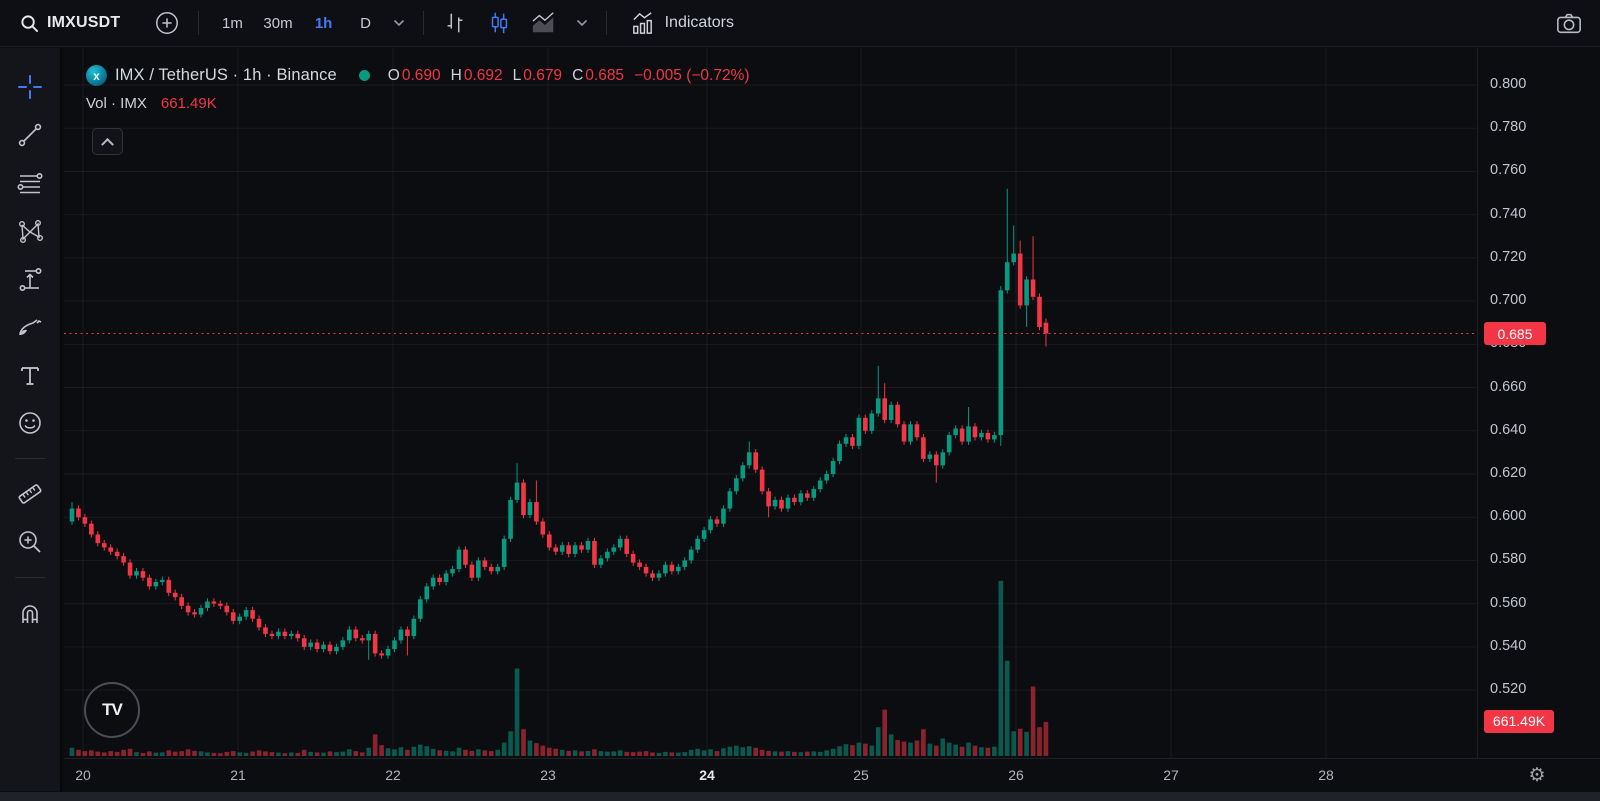 This screenshot has width=1600, height=801. I want to click on candles-style-icon, so click(499, 23).